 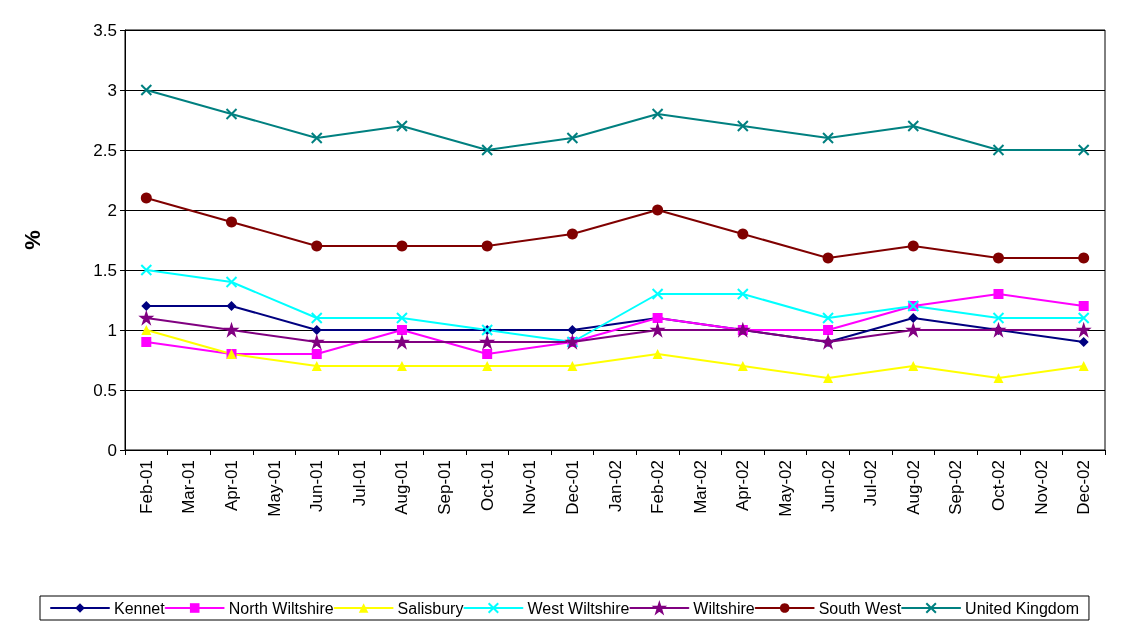 What do you see at coordinates (430, 608) in the screenshot?
I see `legend-label: Salisbury` at bounding box center [430, 608].